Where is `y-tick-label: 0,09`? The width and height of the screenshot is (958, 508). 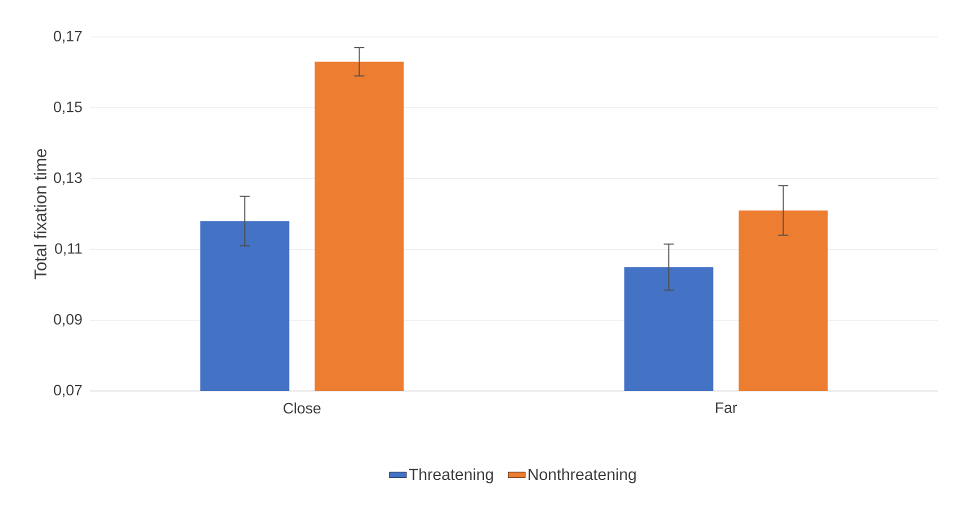 y-tick-label: 0,09 is located at coordinates (68, 320).